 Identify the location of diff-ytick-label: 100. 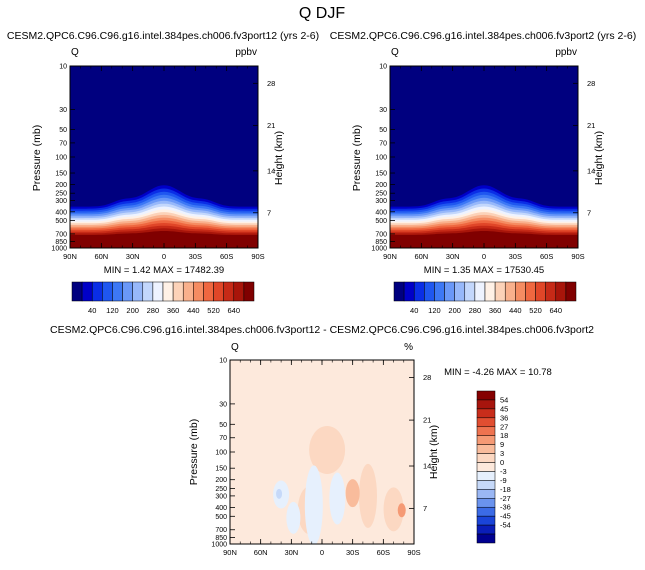
(221, 453).